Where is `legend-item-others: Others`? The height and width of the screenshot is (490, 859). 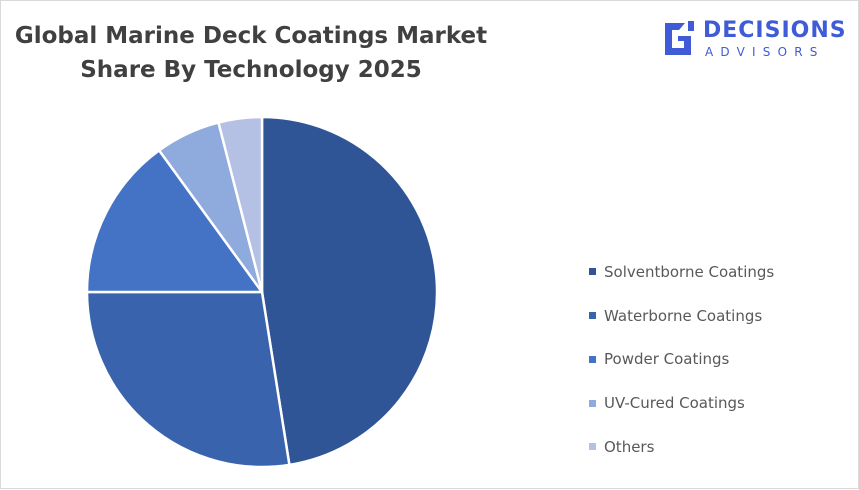 legend-item-others: Others is located at coordinates (681, 447).